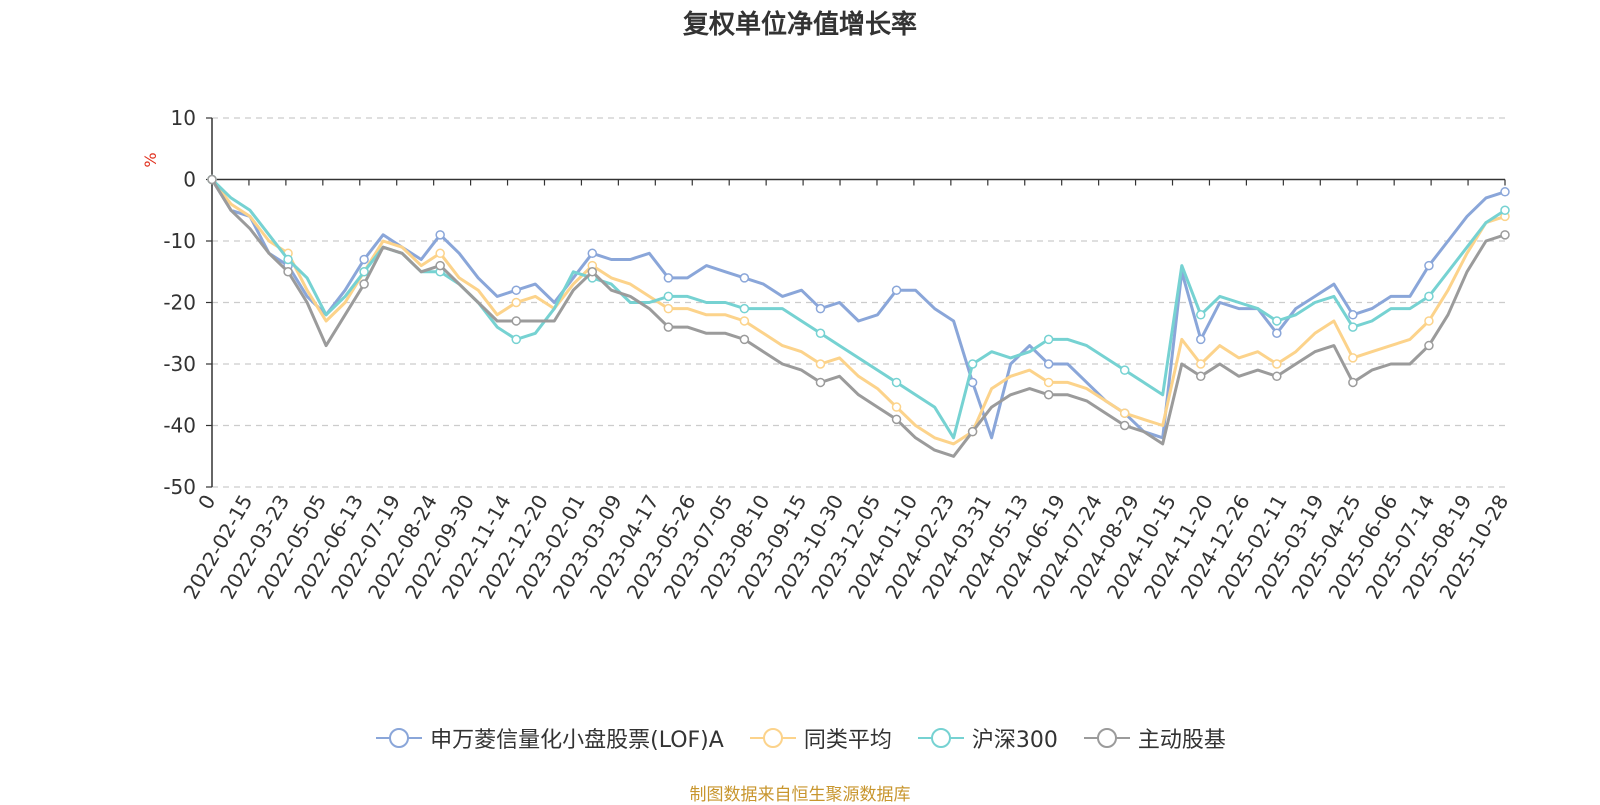  I want to click on legend: 申万菱信量化小盘股票(LOF)A 同类平均 沪深300 主动股基, so click(800, 738).